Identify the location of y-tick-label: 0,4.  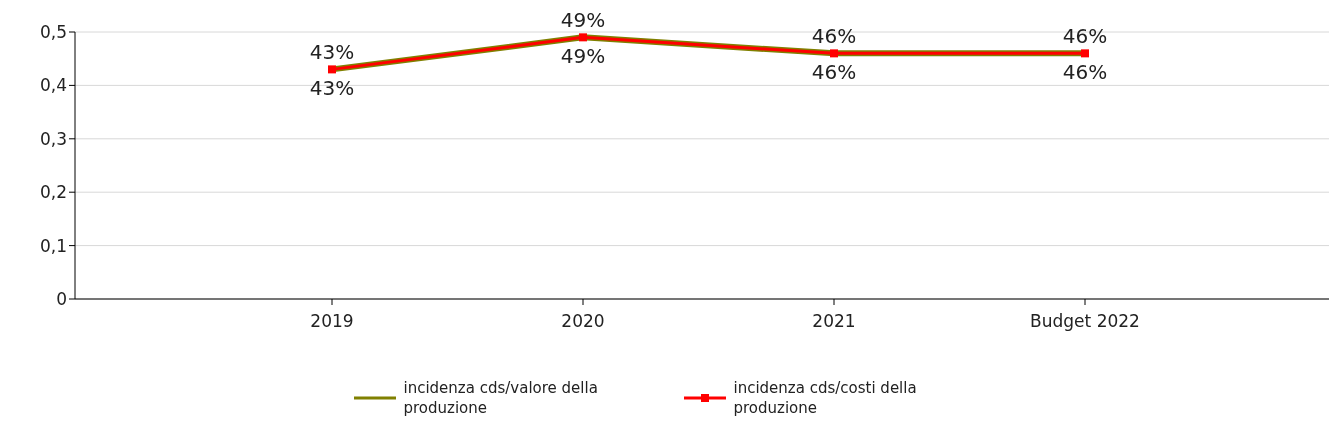
(53, 85).